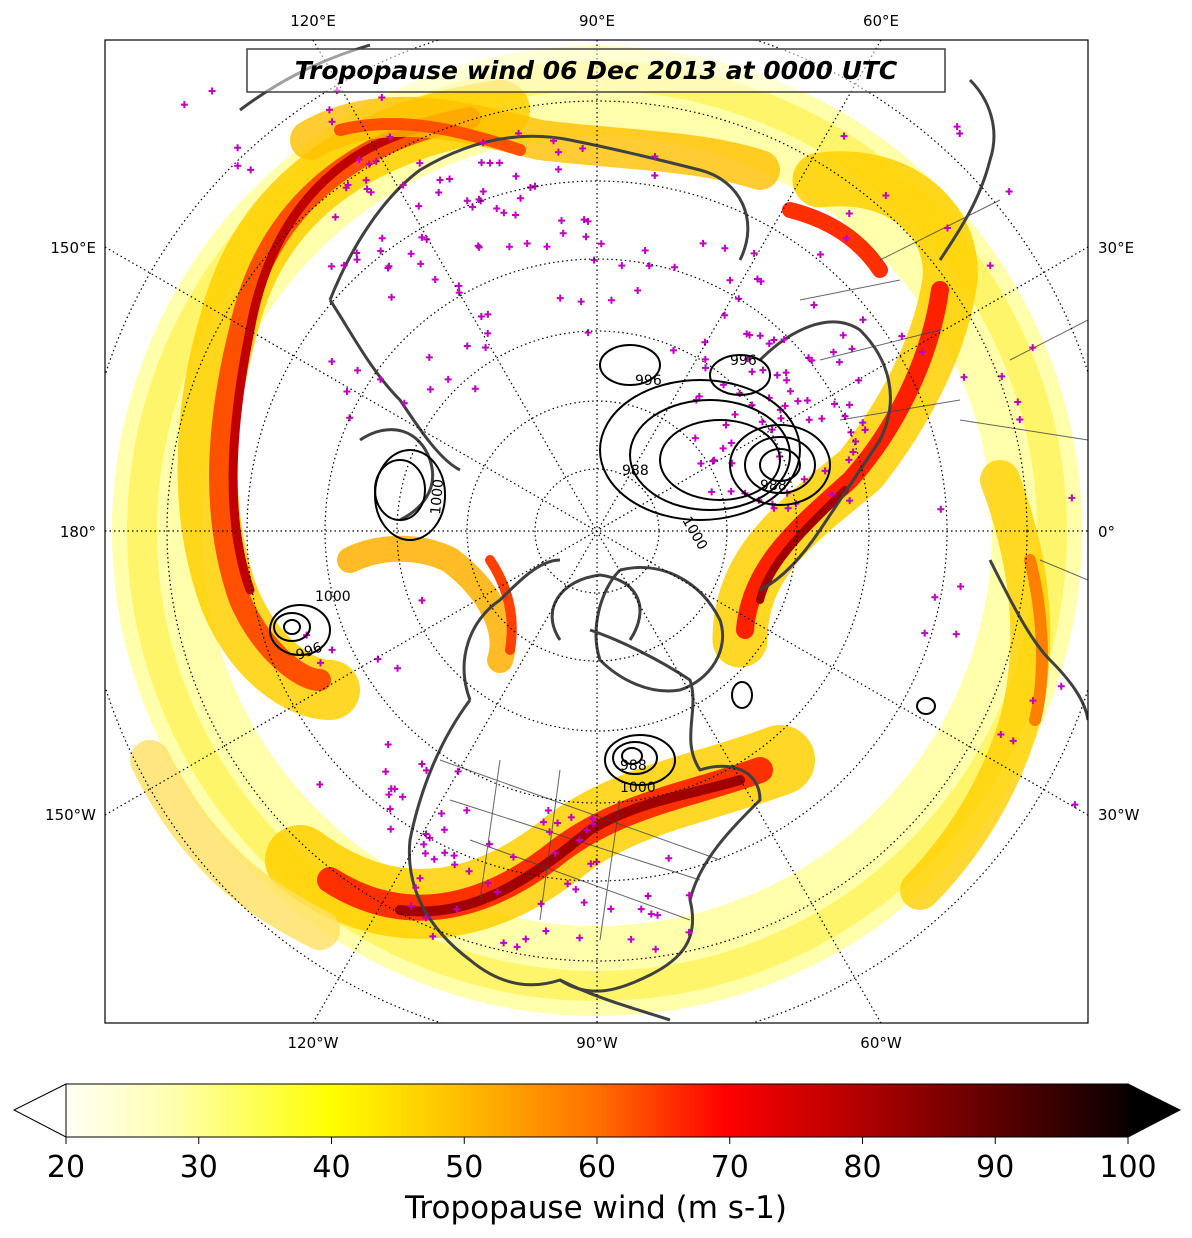  What do you see at coordinates (39, 1110) in the screenshot?
I see `colorbar-extend-min` at bounding box center [39, 1110].